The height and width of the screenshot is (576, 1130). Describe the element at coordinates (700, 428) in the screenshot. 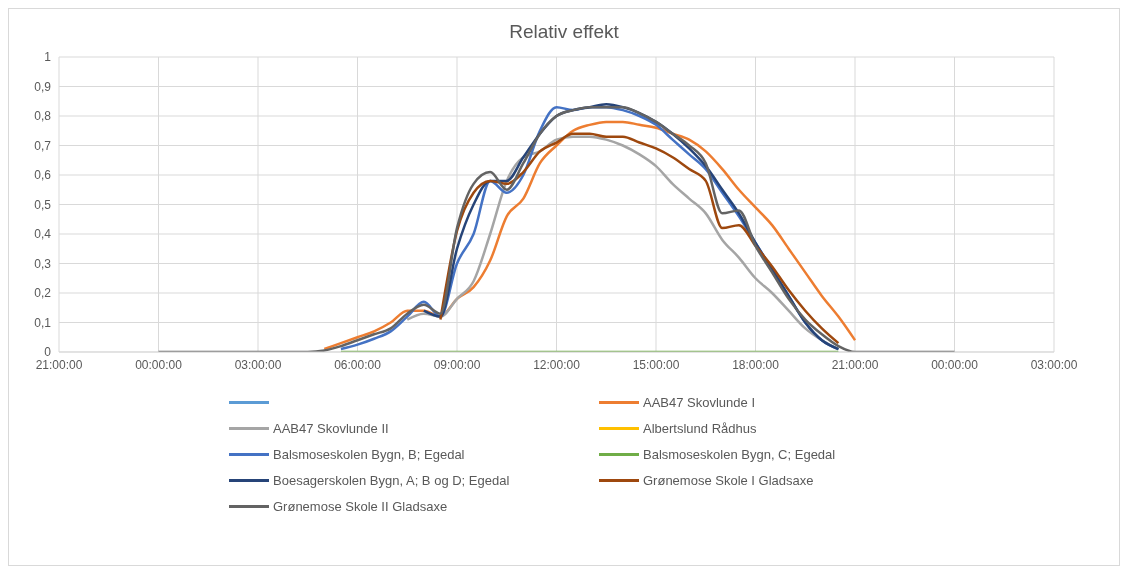

I see `legend-label: Albertslund Rådhus` at that location.